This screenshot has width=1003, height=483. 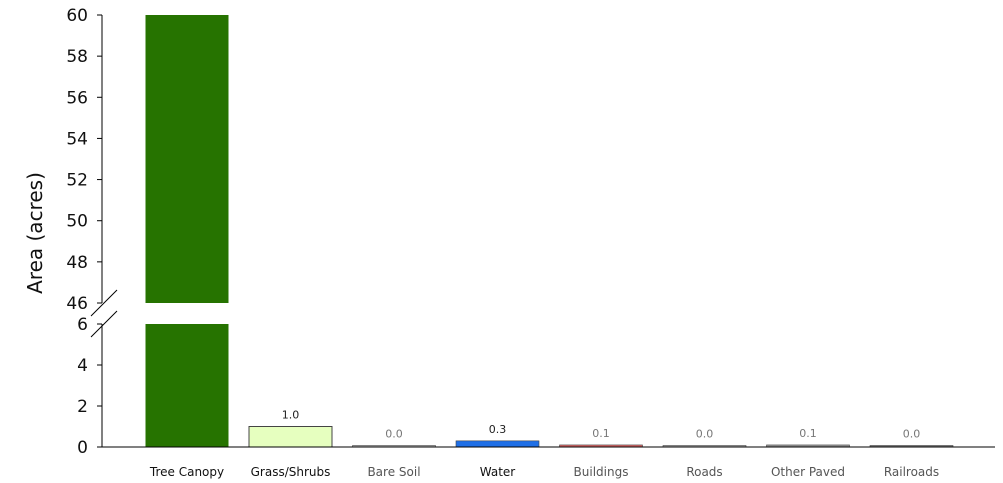 What do you see at coordinates (912, 434) in the screenshot?
I see `data-label-railroads: 0.0` at bounding box center [912, 434].